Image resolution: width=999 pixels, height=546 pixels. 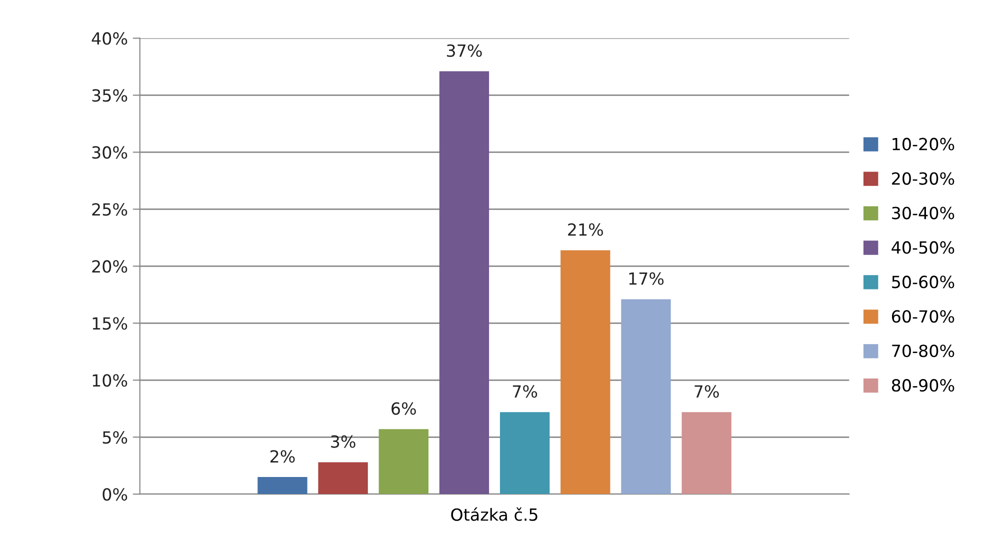 What do you see at coordinates (923, 213) in the screenshot?
I see `legend-label: 30-40%` at bounding box center [923, 213].